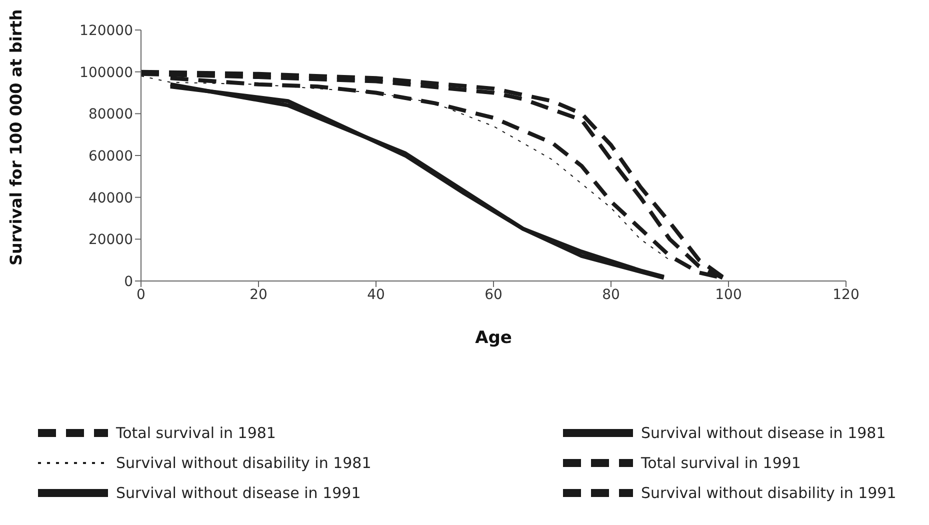  What do you see at coordinates (244, 463) in the screenshot?
I see `legend-label: Survival without disability in 1981` at bounding box center [244, 463].